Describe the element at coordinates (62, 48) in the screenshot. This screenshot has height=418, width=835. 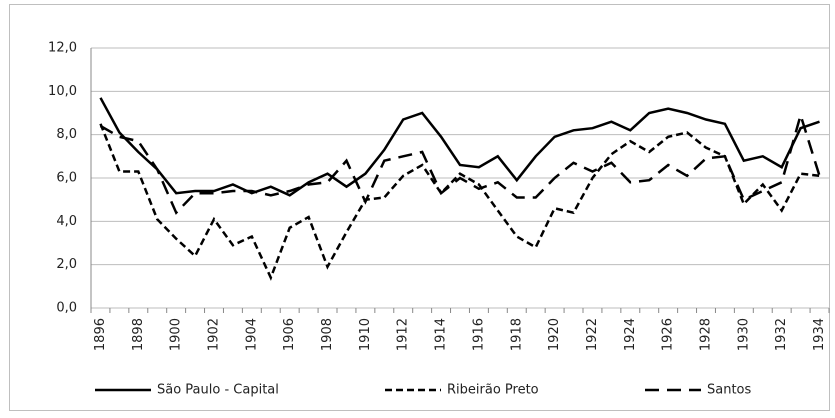
I see `y-tick-label: 12,0` at that location.